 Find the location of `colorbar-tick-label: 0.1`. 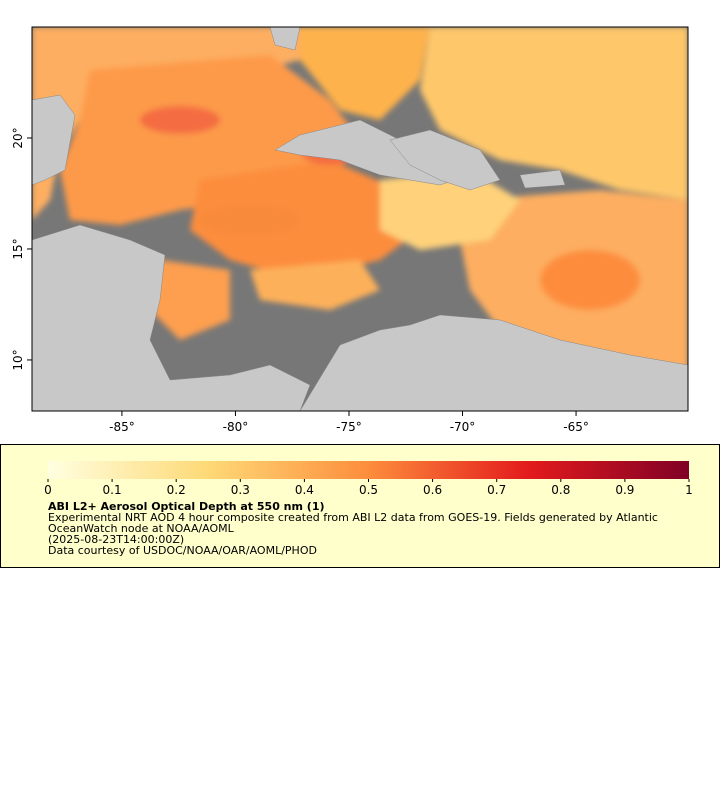

colorbar-tick-label: 0.1 is located at coordinates (112, 490).